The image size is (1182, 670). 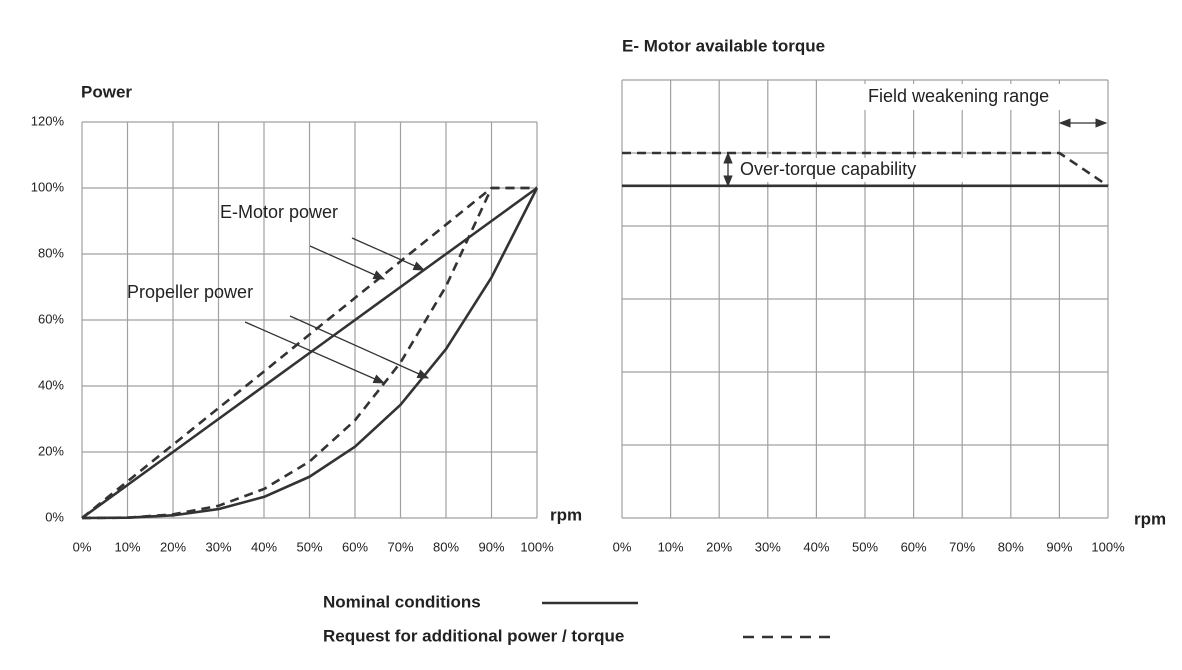 What do you see at coordinates (828, 169) in the screenshot?
I see `annotation: Over-torque capability` at bounding box center [828, 169].